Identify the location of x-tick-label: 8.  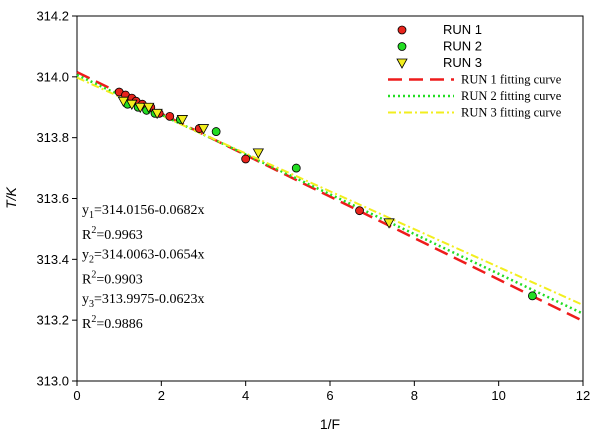
(414, 395).